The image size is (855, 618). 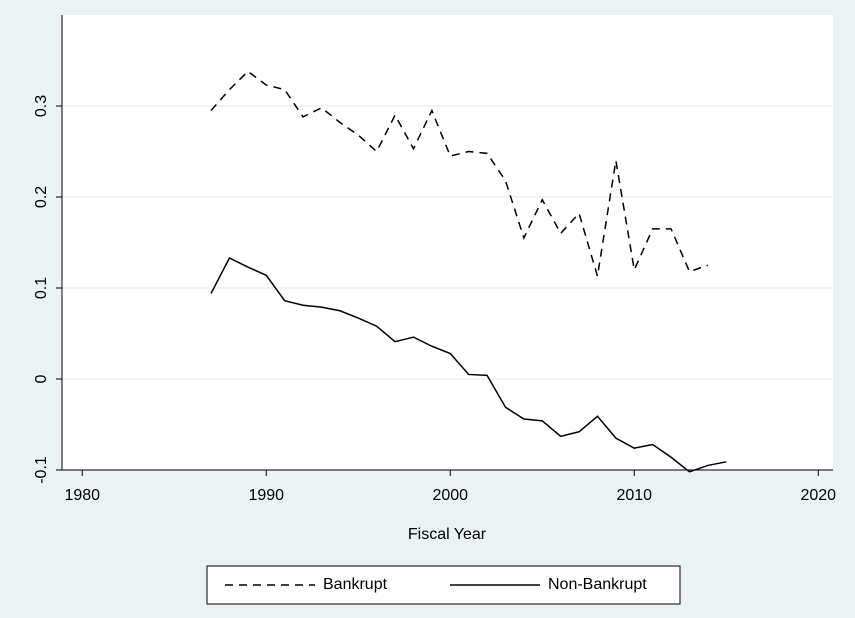 I want to click on y-tick-label: -0.1, so click(x=41, y=470).